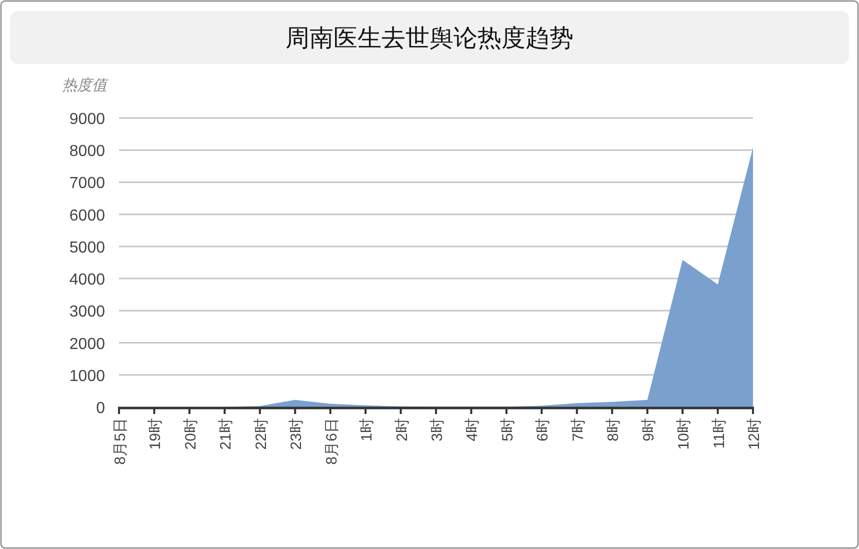 The image size is (859, 549). What do you see at coordinates (437, 430) in the screenshot?
I see `x-tick-label: 3时` at bounding box center [437, 430].